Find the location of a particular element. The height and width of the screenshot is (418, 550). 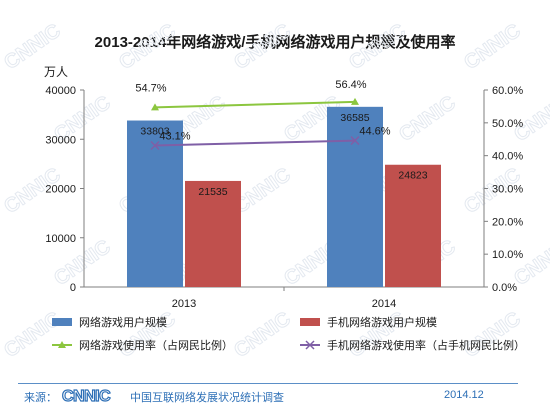

line-label-series0-2014: 56.4% is located at coordinates (350, 85).